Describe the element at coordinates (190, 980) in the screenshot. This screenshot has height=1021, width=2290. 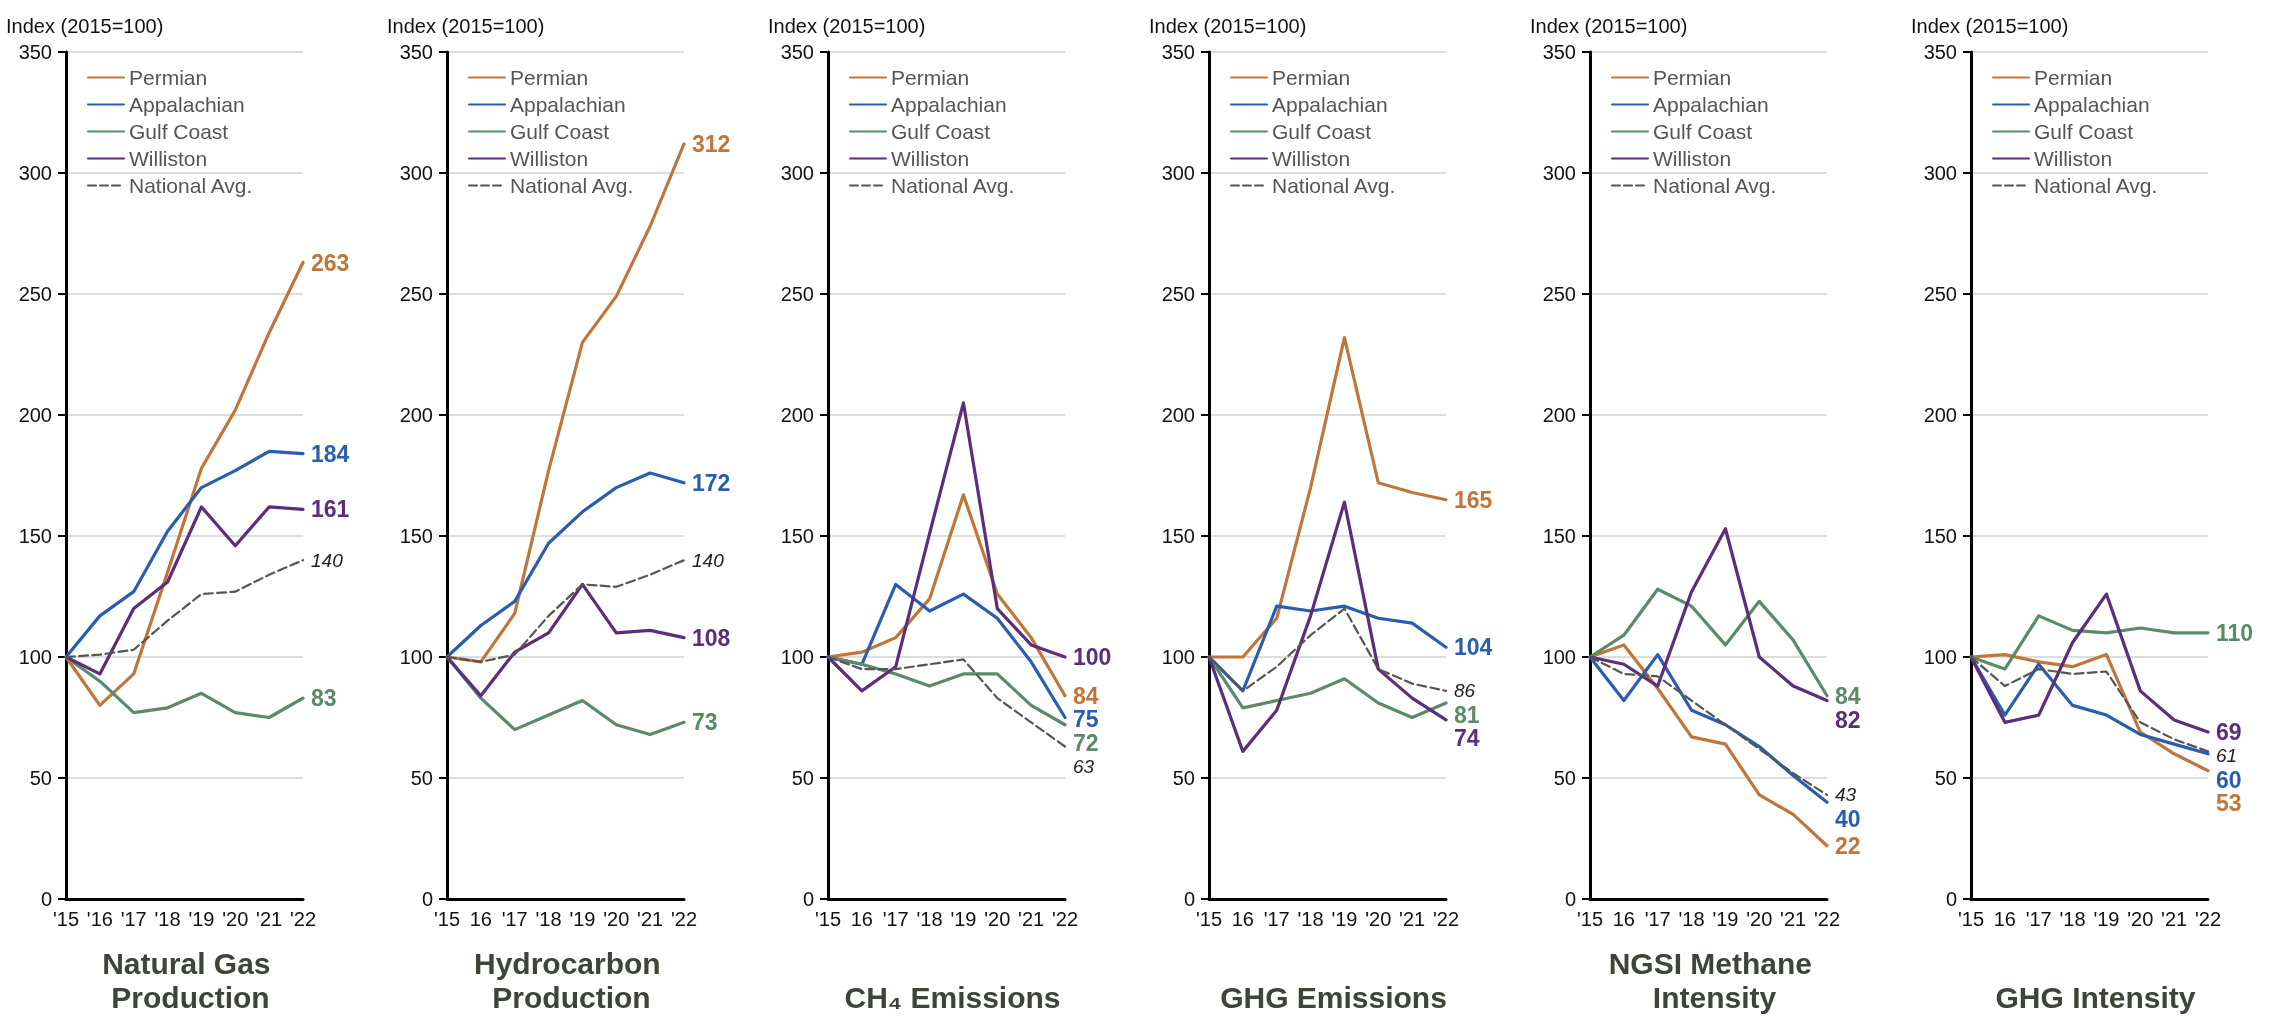
I see `text: Natural Gas Production` at that location.